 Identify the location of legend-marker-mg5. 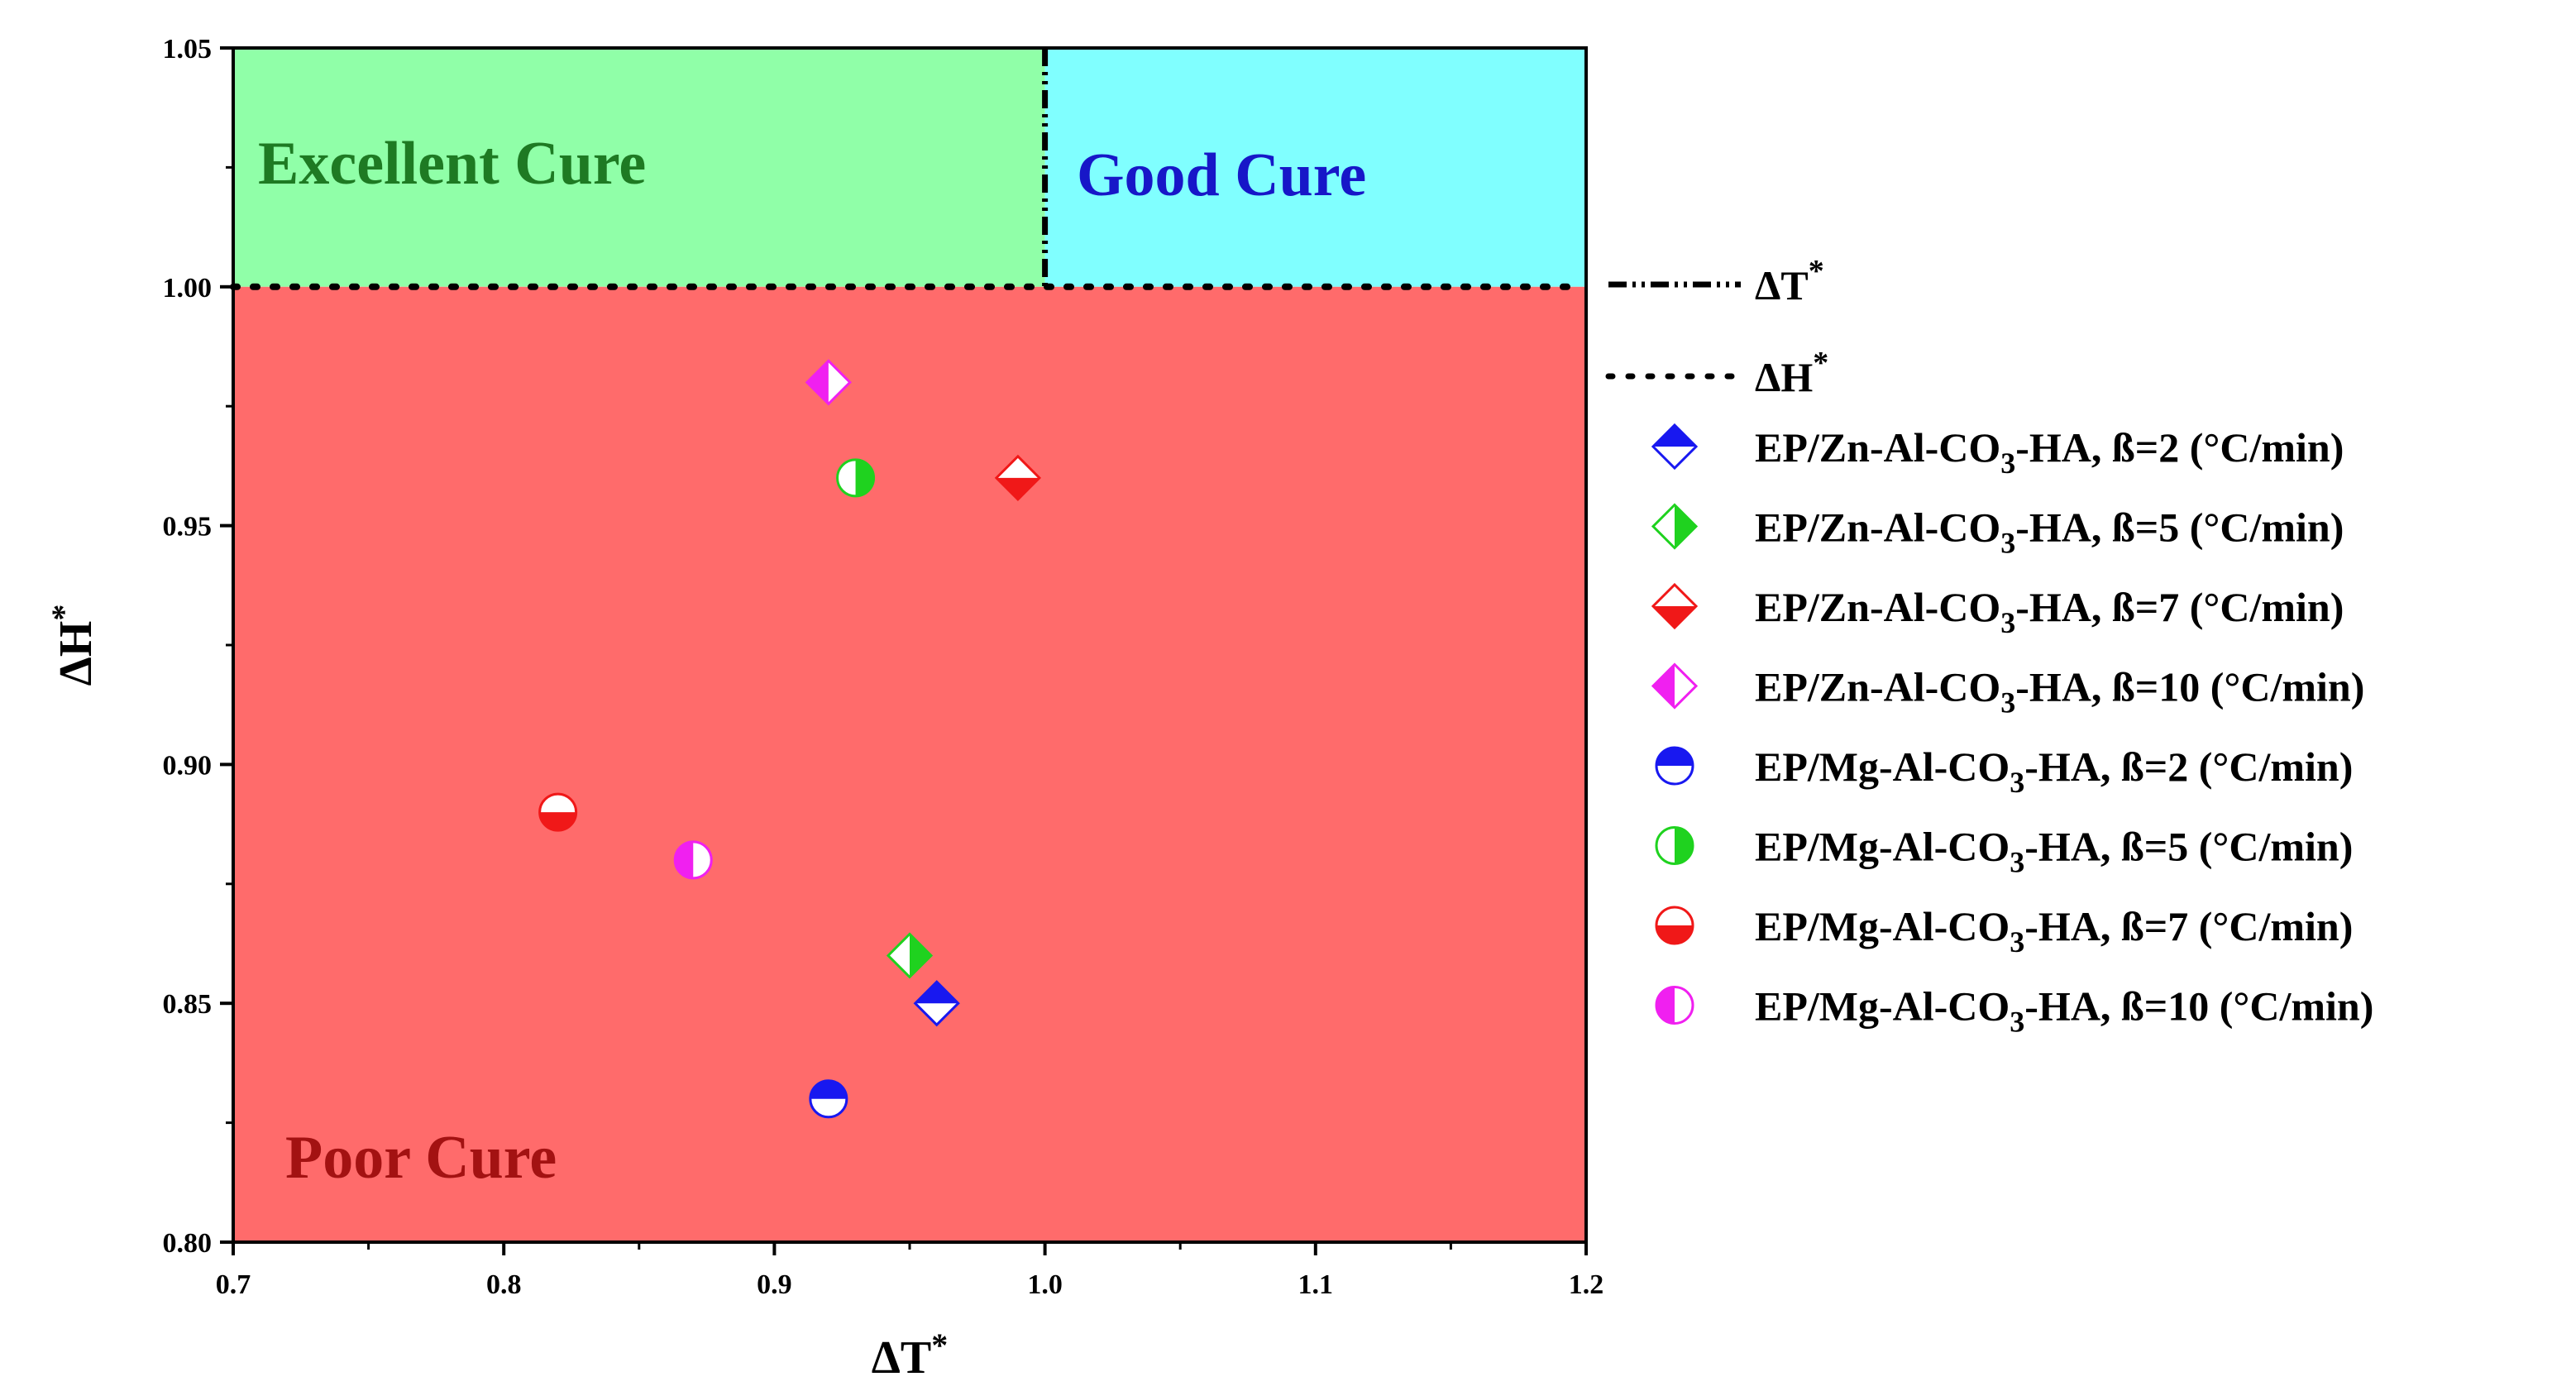
(1674, 845).